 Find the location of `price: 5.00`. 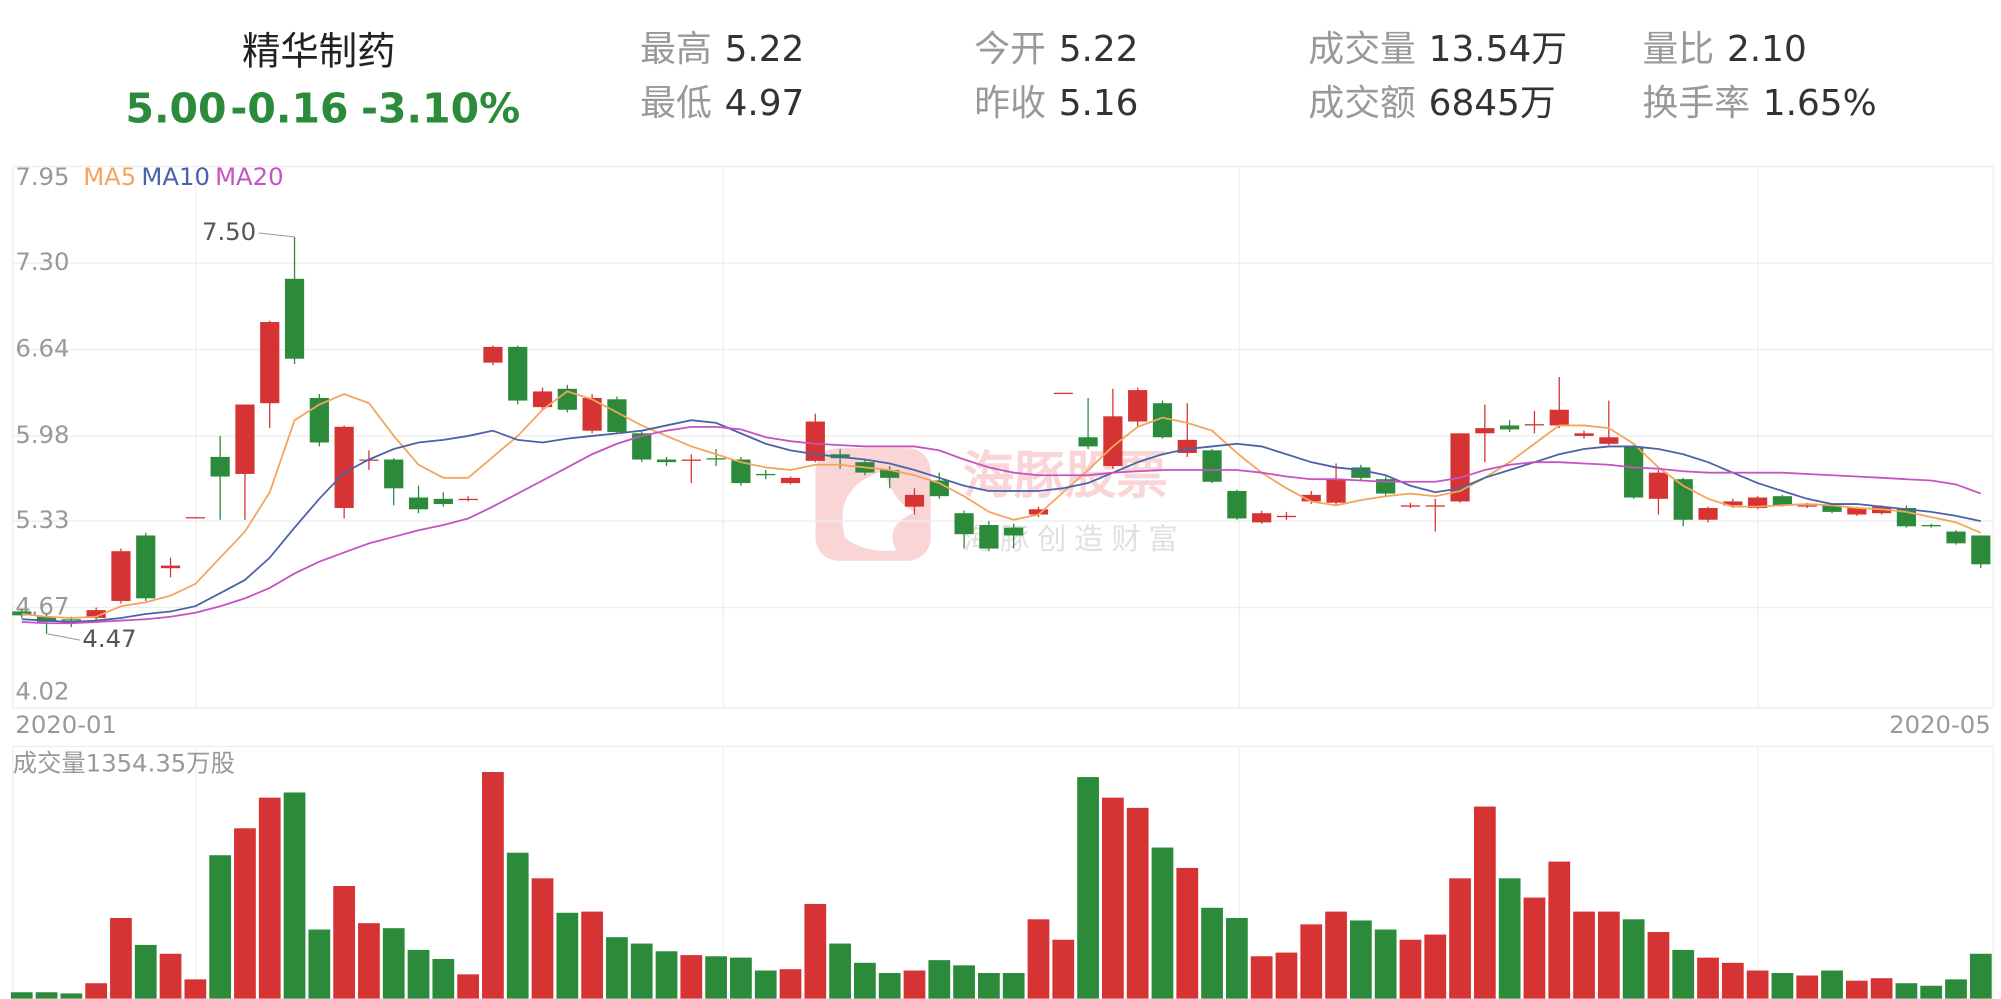

price: 5.00 is located at coordinates (175, 108).